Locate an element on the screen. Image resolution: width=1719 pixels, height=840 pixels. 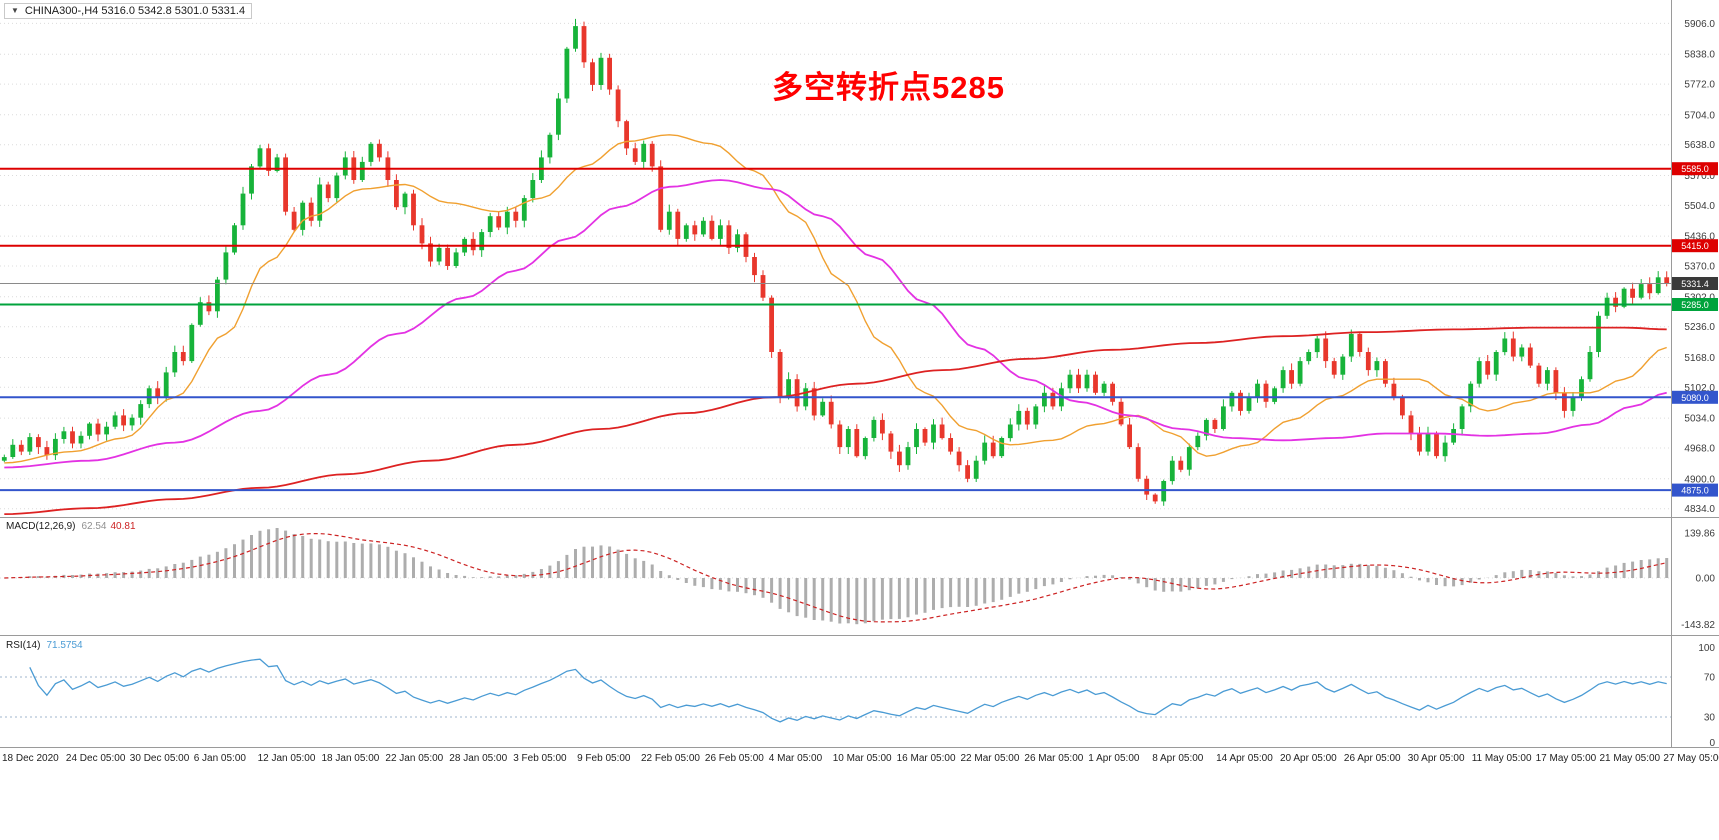
current-price-tag: 5331.4 is located at coordinates (1695, 283).